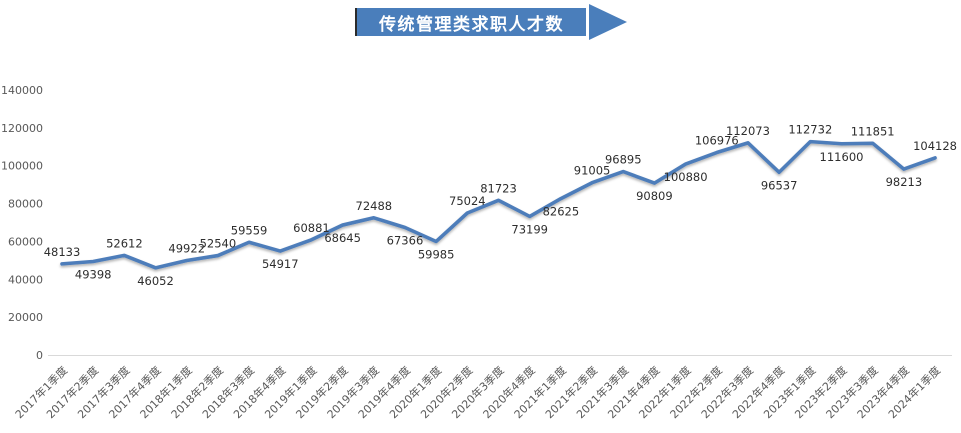 This screenshot has height=433, width=961. Describe the element at coordinates (748, 131) in the screenshot. I see `data-label: 112073` at that location.